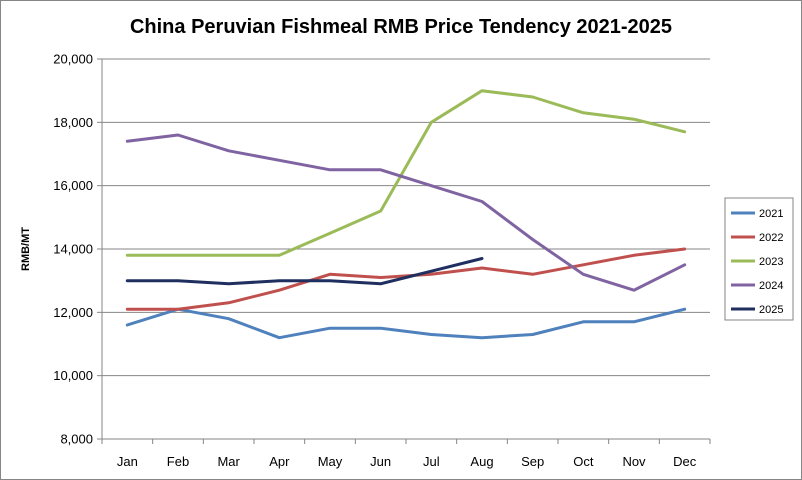  Describe the element at coordinates (26, 249) in the screenshot. I see `y-axis-label: RMB/MT` at that location.